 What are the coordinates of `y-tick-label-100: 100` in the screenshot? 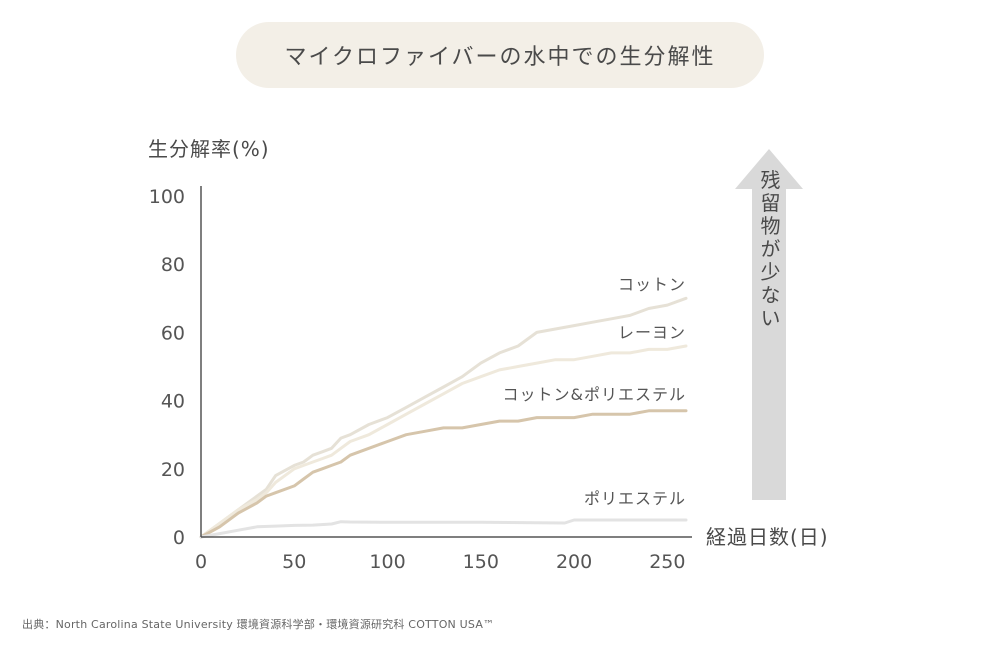 It's located at (167, 197).